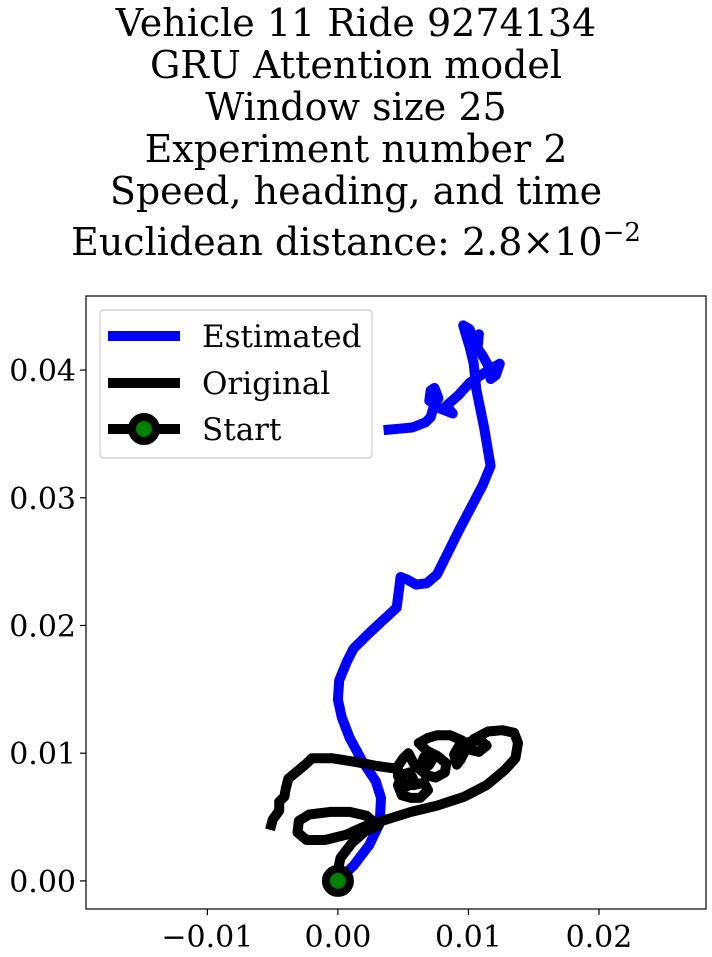 The height and width of the screenshot is (957, 712). What do you see at coordinates (207, 937) in the screenshot?
I see `x-tick-label: −0.01` at bounding box center [207, 937].